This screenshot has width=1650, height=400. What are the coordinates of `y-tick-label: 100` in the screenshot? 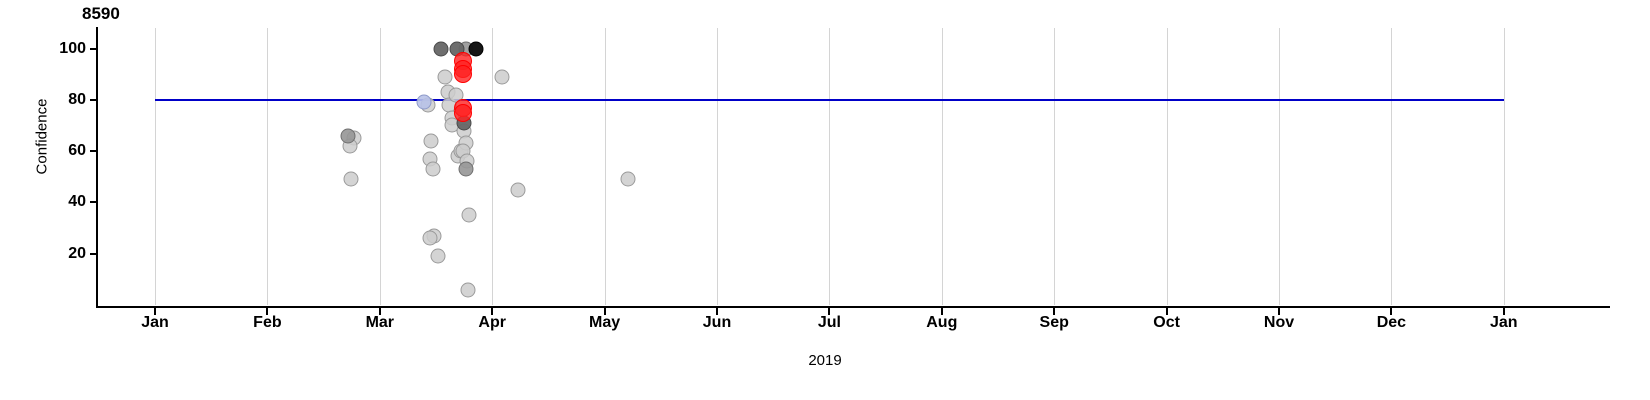 It's located at (72, 48).